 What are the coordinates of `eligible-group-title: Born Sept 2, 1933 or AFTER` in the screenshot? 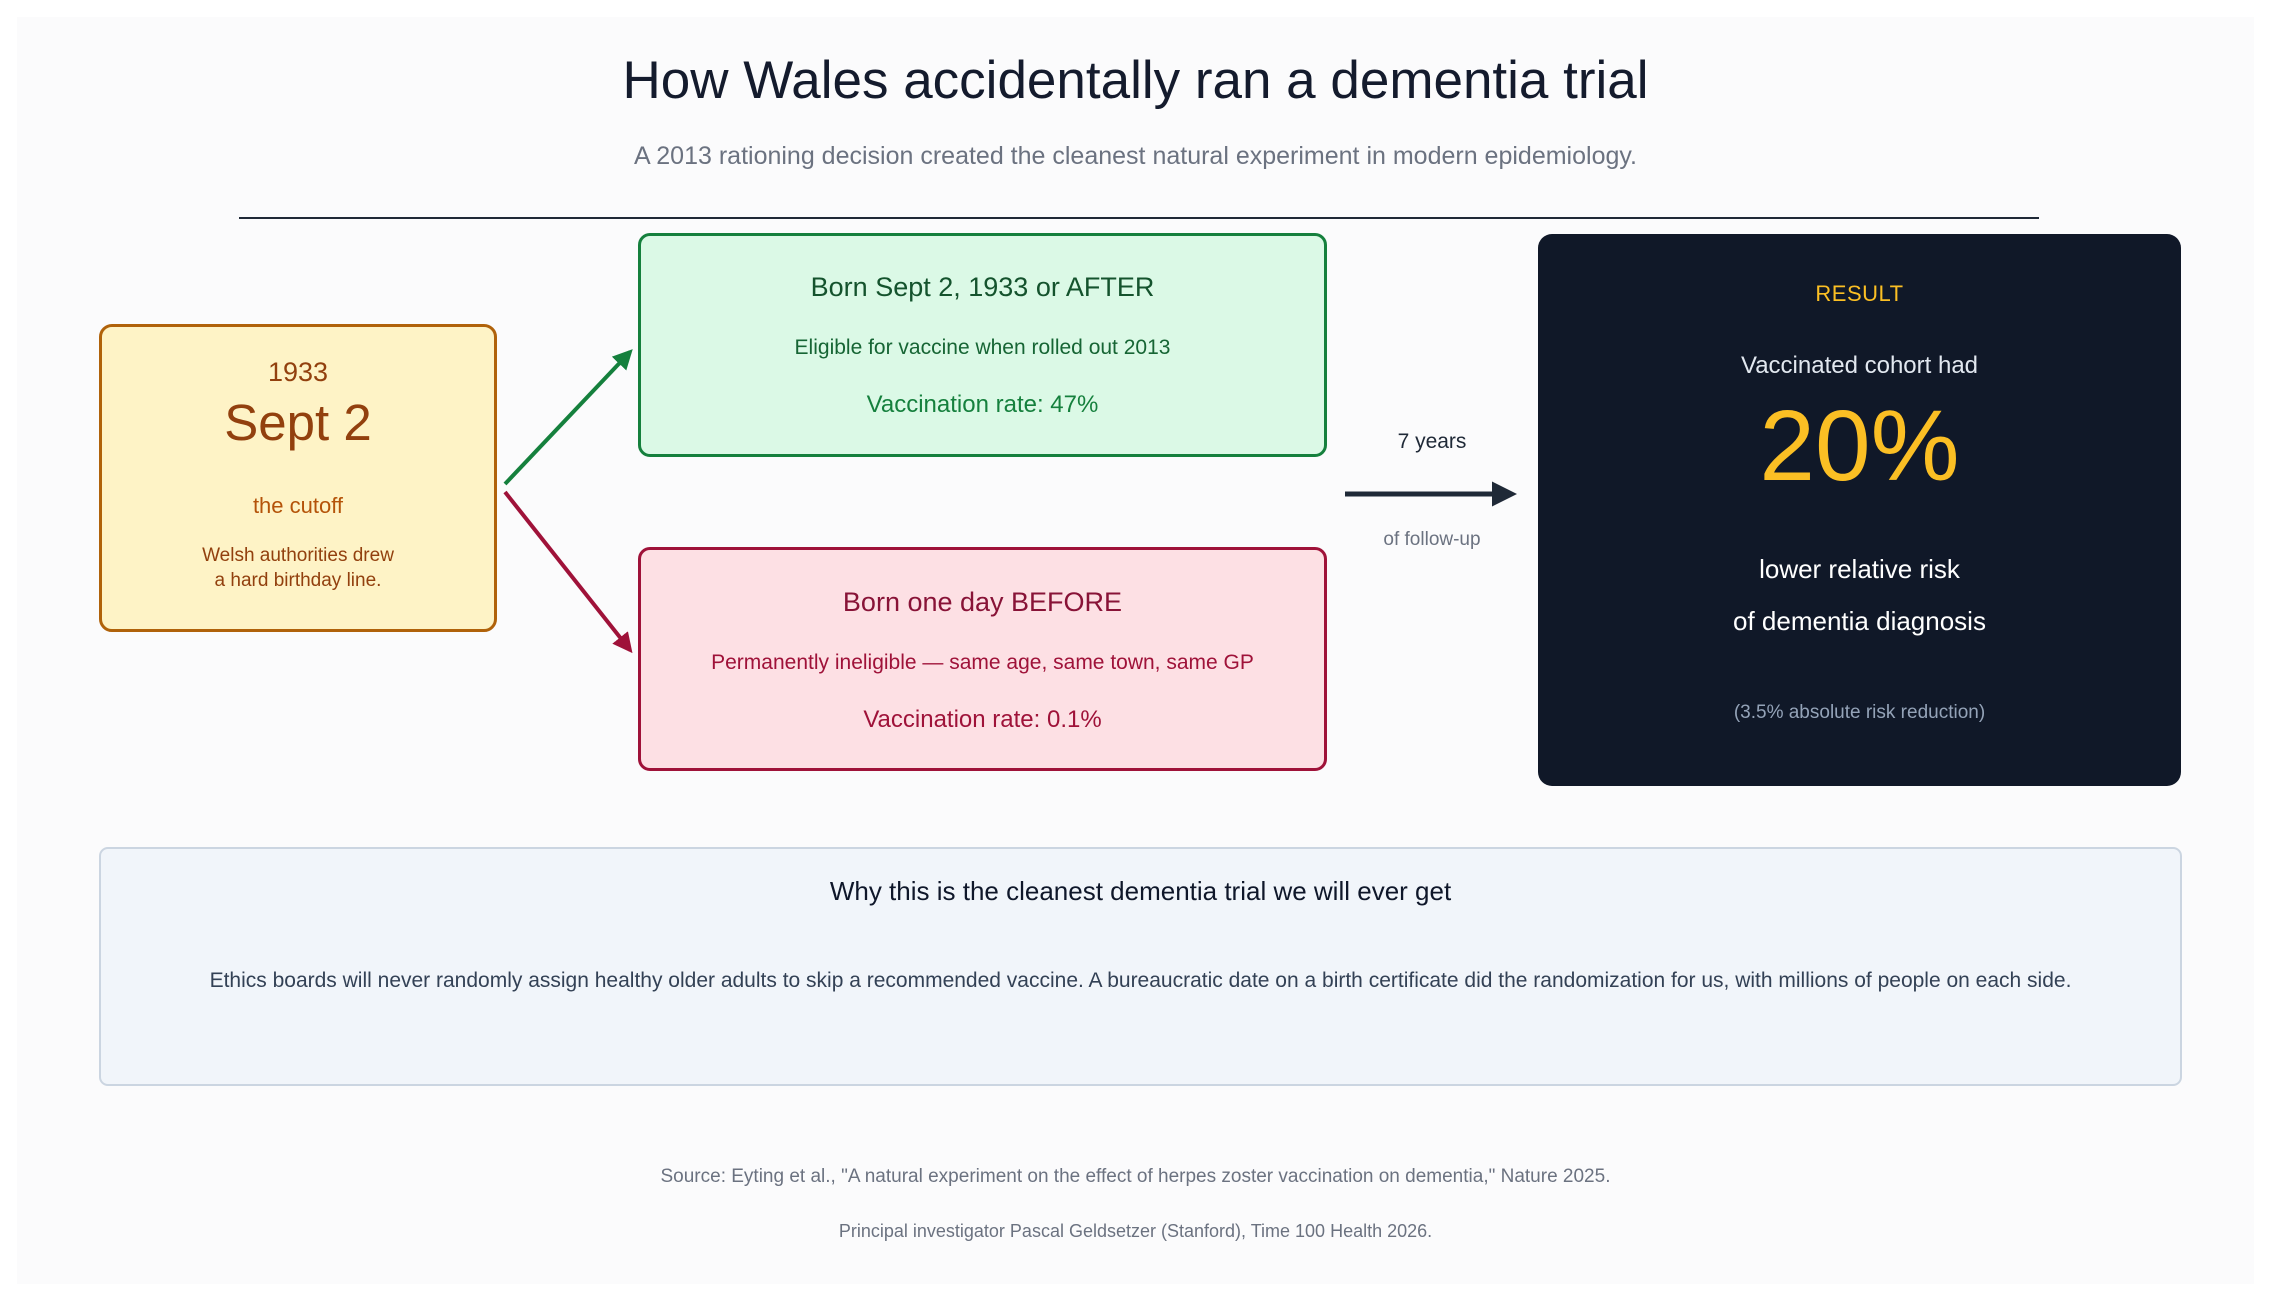 It's located at (982, 287).